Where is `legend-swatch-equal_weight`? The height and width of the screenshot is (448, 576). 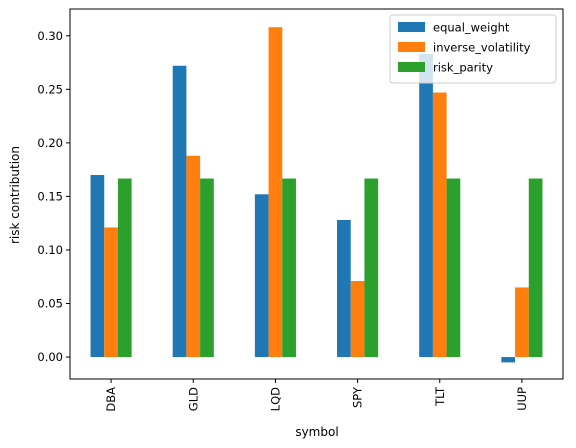
legend-swatch-equal_weight is located at coordinates (411, 27).